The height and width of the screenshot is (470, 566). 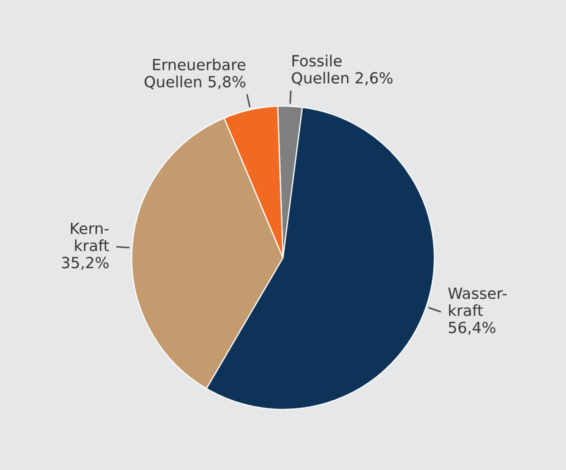 I want to click on slice-label: Kern- kraft, so click(x=89, y=237).